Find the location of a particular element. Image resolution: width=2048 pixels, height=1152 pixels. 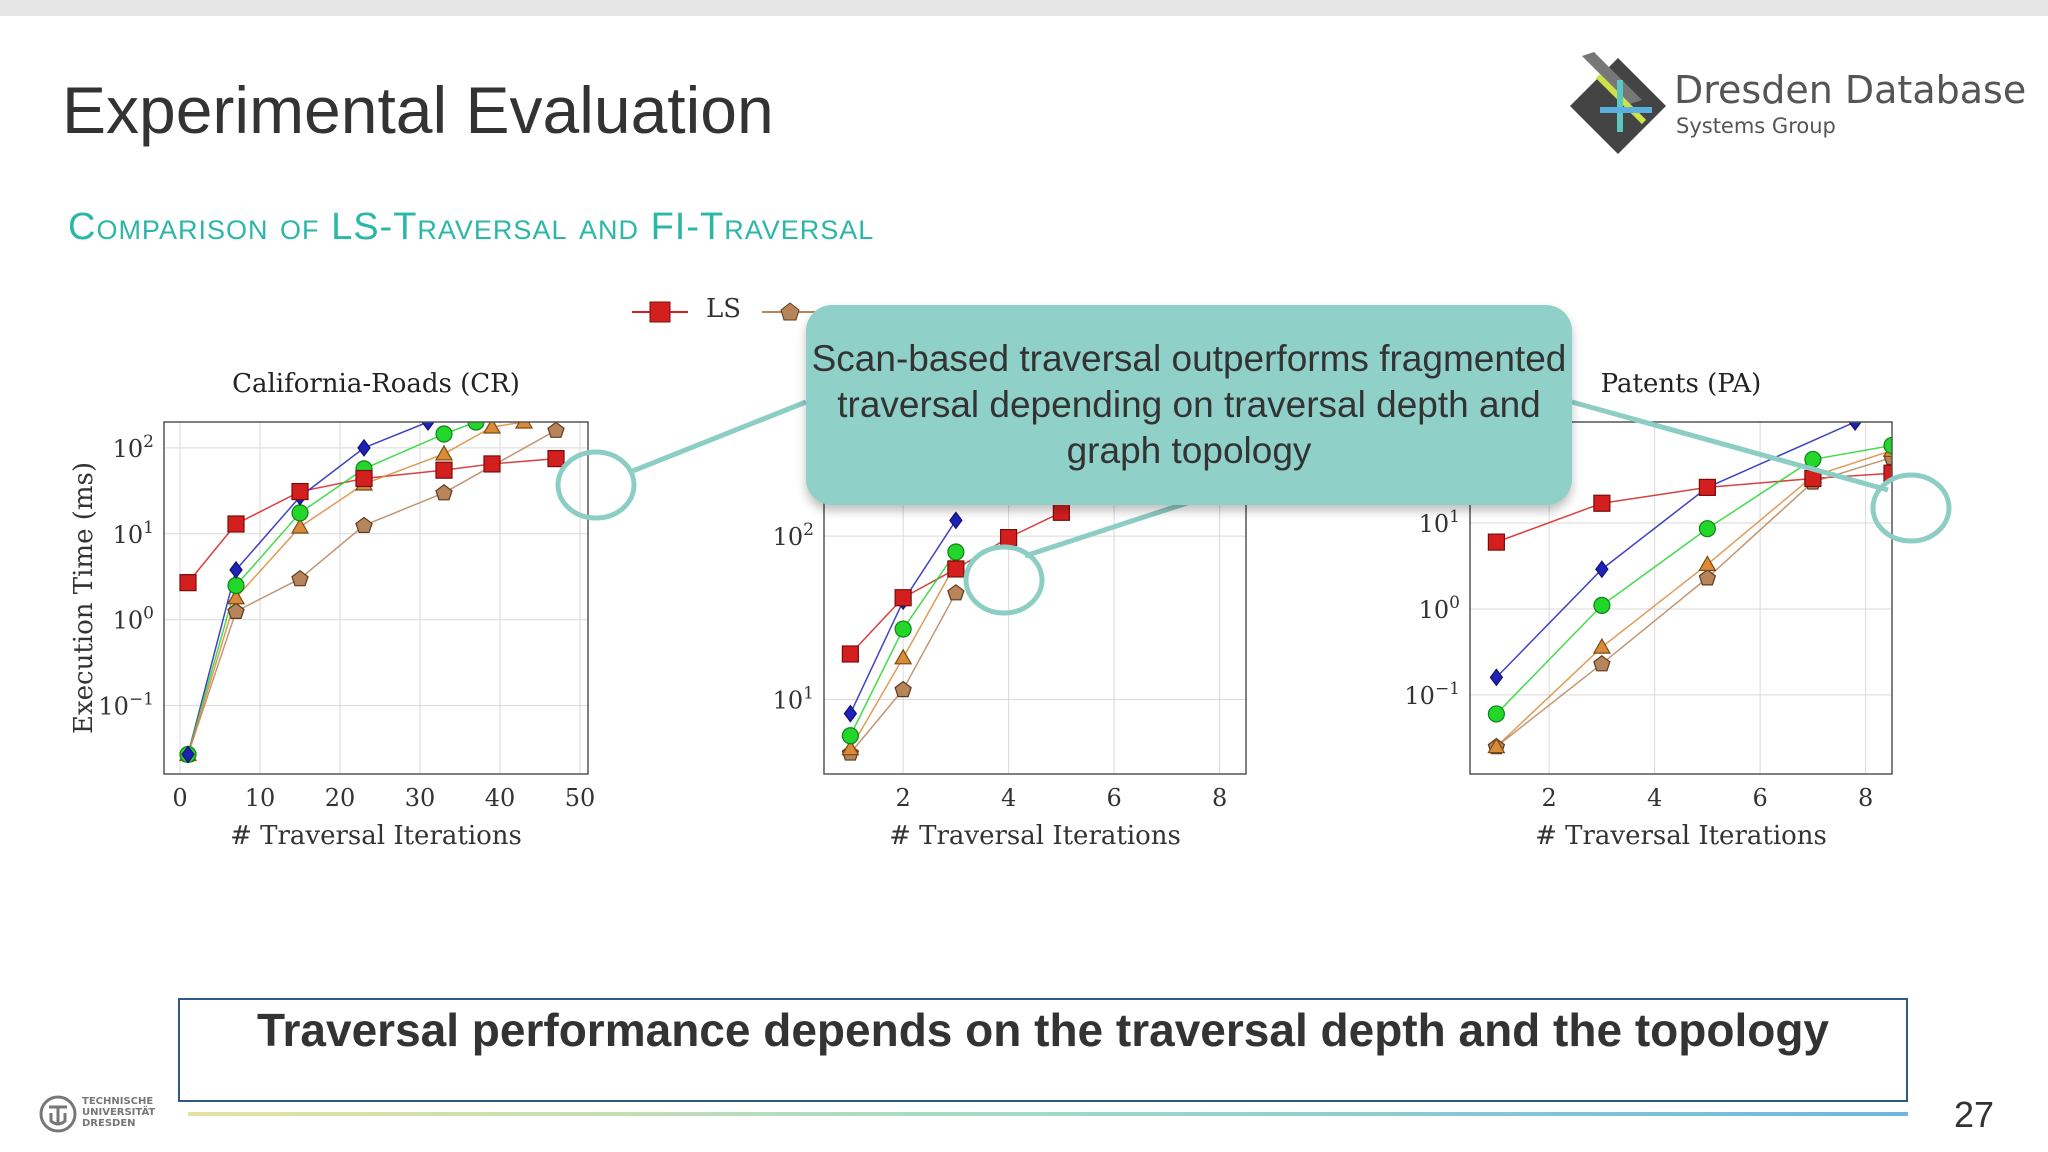

university-line-3: DRESDEN is located at coordinates (109, 1123).